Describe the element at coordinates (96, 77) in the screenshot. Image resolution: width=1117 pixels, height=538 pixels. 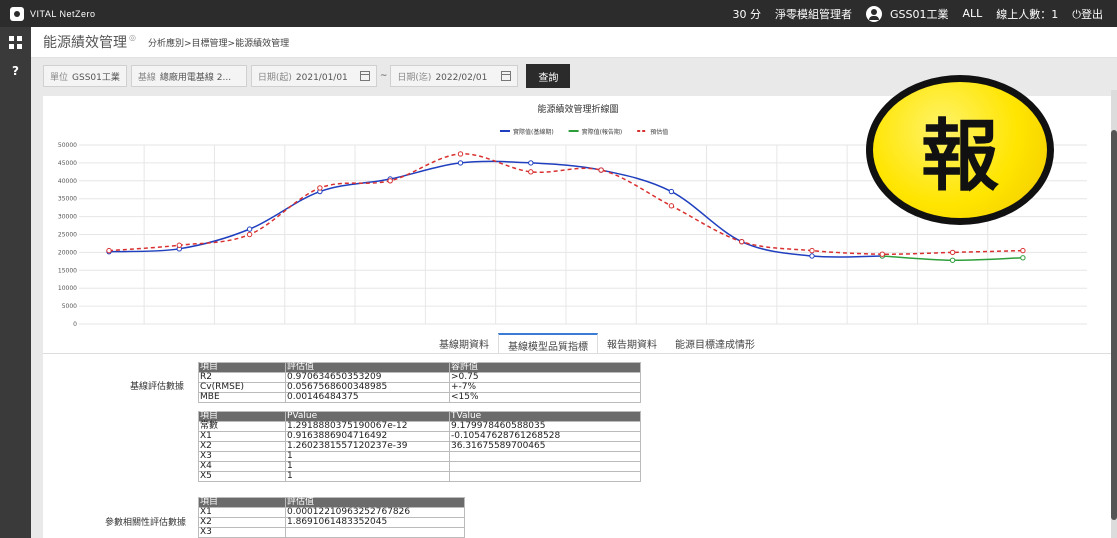
I see `unit-value: GSS01工業` at that location.